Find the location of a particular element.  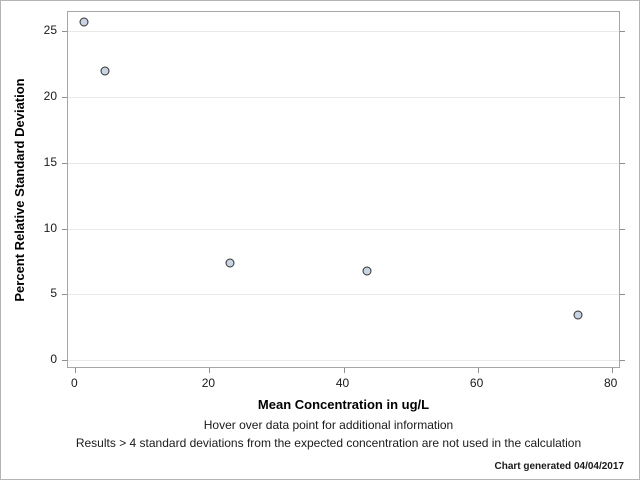

chart-generated-date: Chart generated 04/04/2017 is located at coordinates (559, 466).